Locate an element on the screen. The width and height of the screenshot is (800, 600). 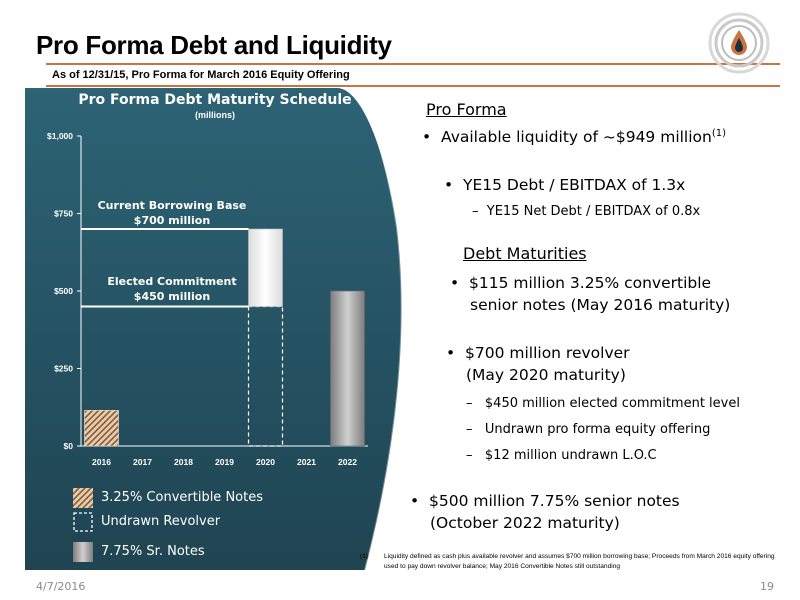
y-tick-label: $250 is located at coordinates (63, 369).